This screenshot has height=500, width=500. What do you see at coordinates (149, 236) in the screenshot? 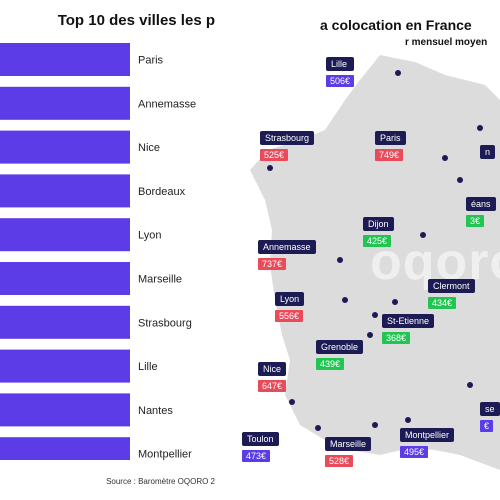
I see `category-label: Lyon` at bounding box center [149, 236].